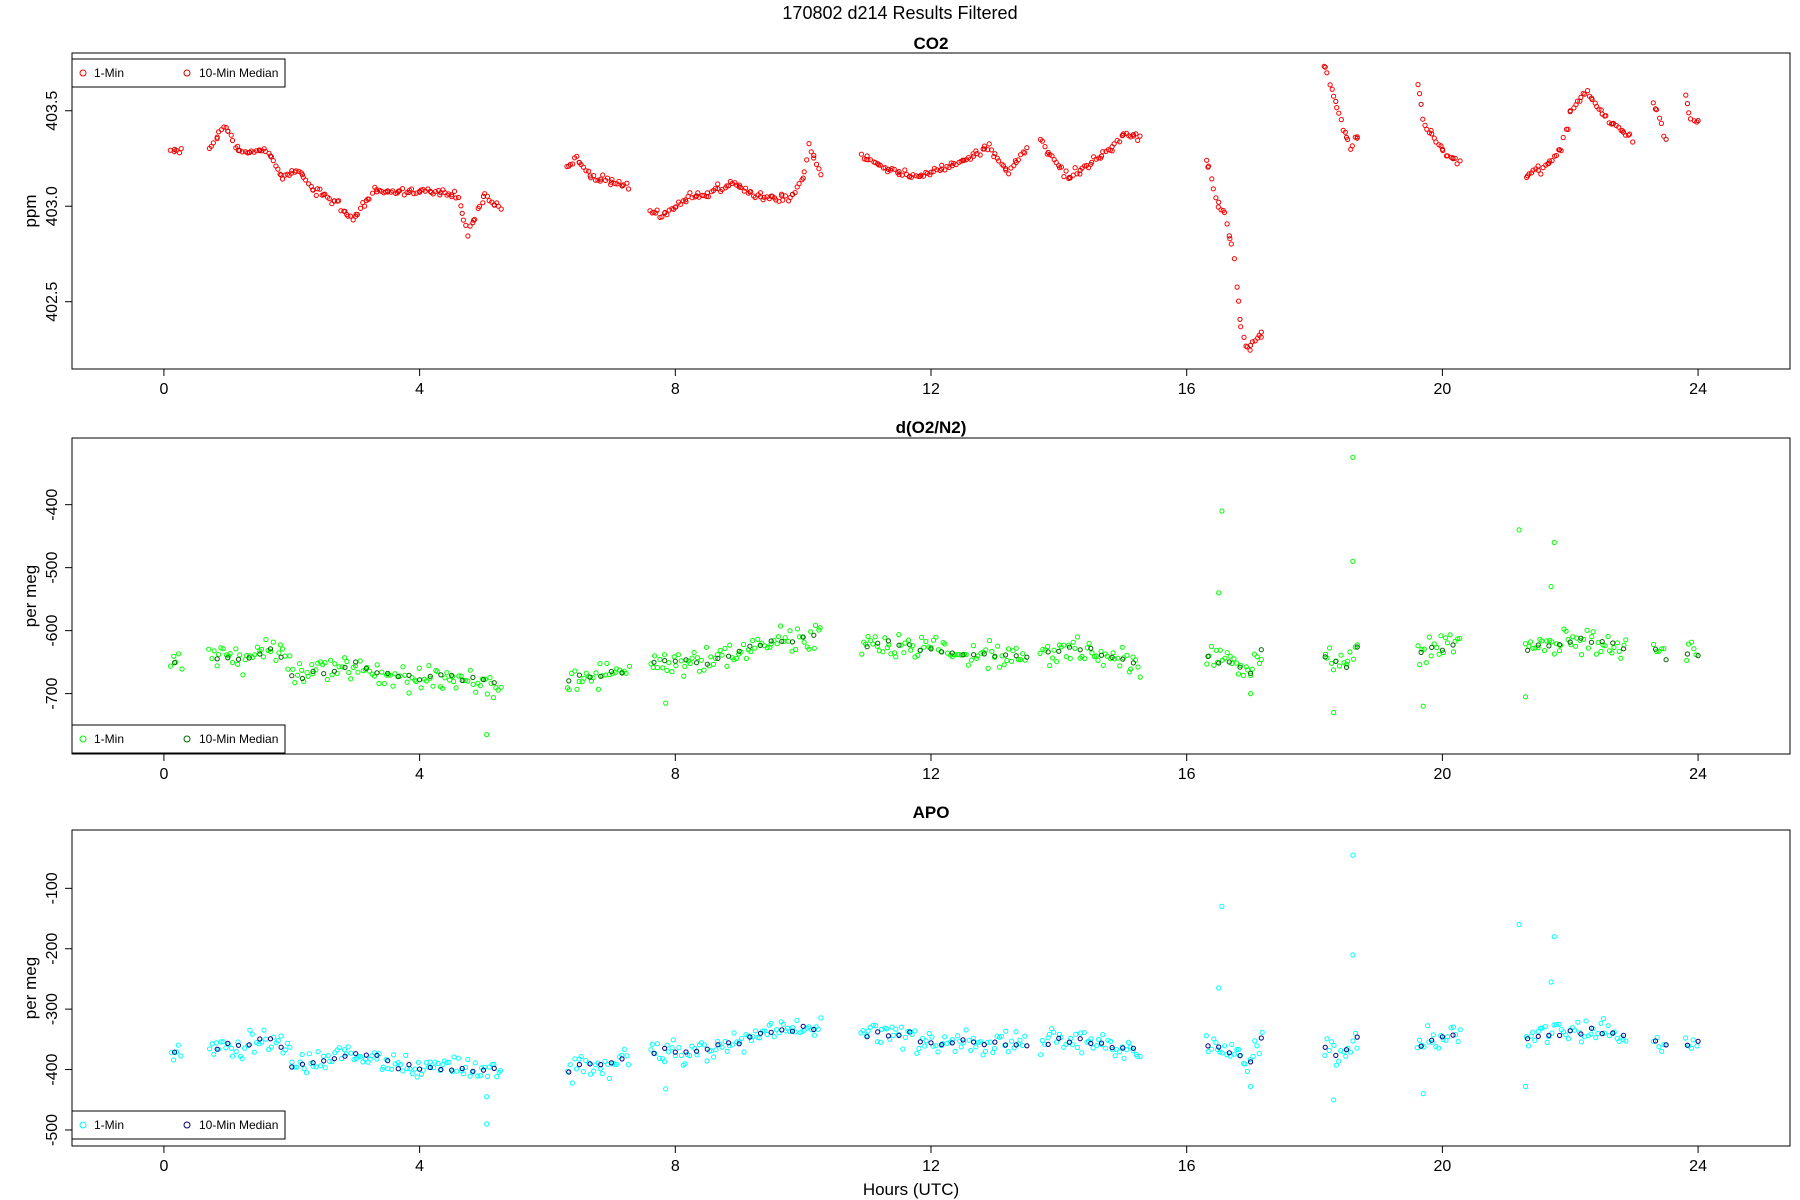 The image size is (1800, 1200). Describe the element at coordinates (187, 1125) in the screenshot. I see `legend-marker-median` at that location.